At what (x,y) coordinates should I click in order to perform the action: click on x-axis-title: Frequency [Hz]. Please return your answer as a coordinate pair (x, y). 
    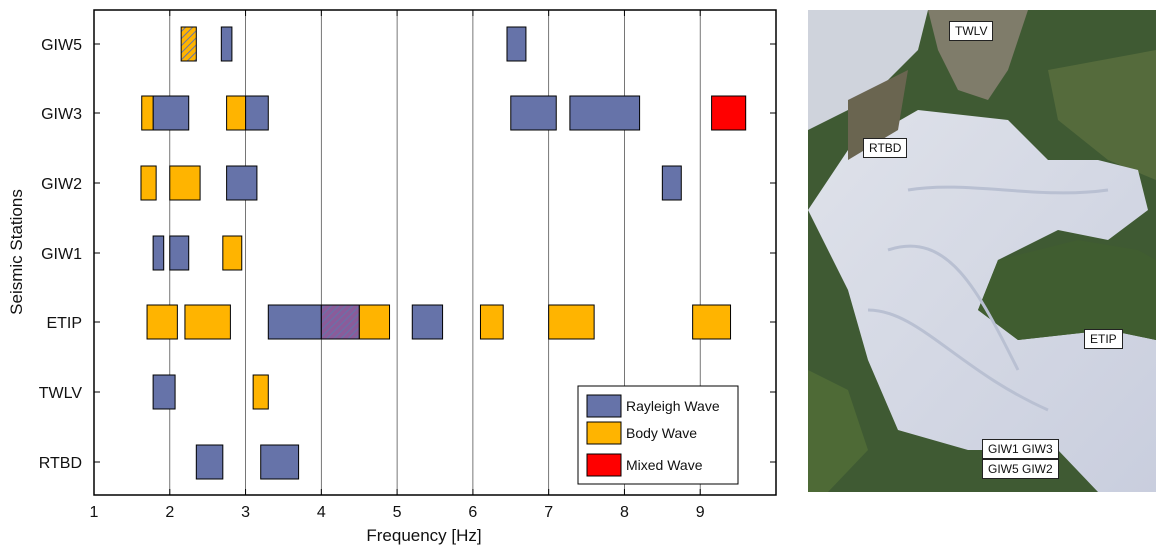
    Looking at the image, I should click on (423, 535).